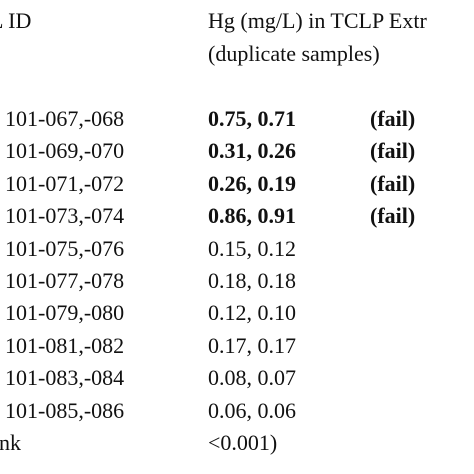 This screenshot has width=474, height=474. What do you see at coordinates (252, 151) in the screenshot?
I see `hg-value: 0.31, 0.26` at bounding box center [252, 151].